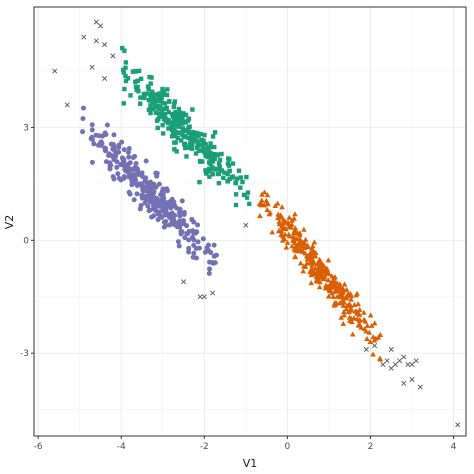  I want to click on x-tick-label: -6, so click(38, 447).